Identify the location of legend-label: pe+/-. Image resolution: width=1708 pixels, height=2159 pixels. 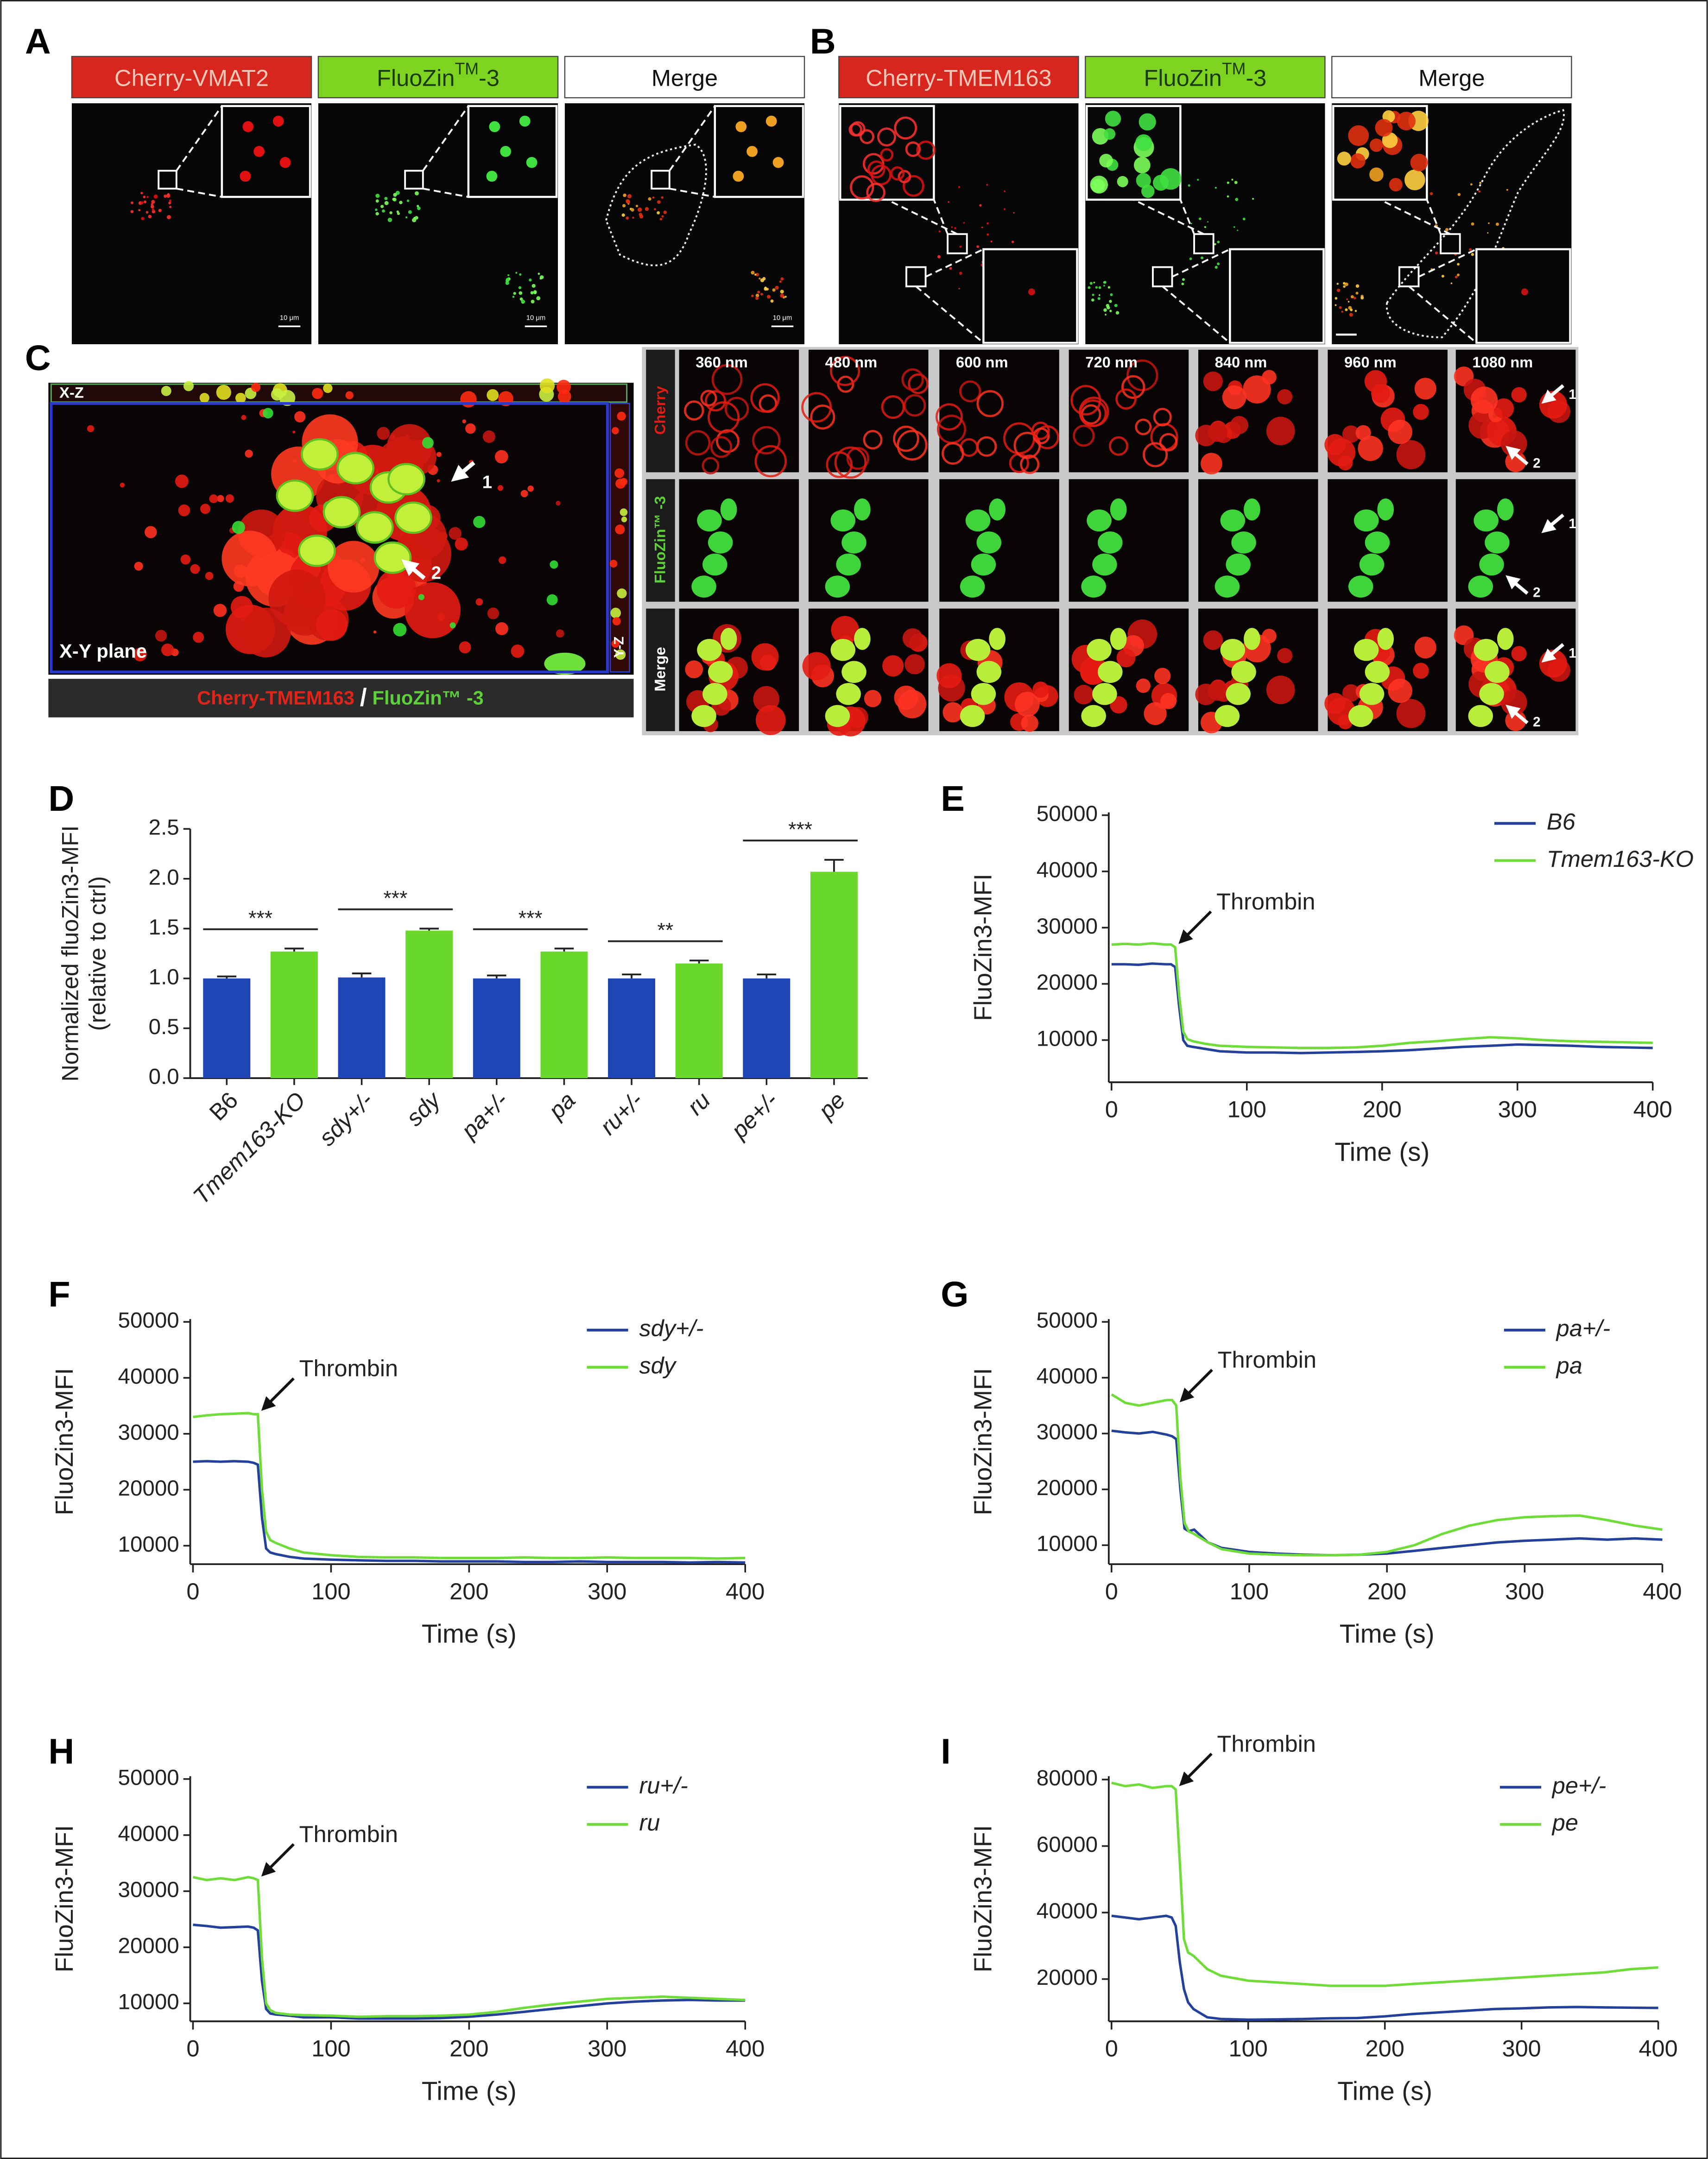
(1579, 1786).